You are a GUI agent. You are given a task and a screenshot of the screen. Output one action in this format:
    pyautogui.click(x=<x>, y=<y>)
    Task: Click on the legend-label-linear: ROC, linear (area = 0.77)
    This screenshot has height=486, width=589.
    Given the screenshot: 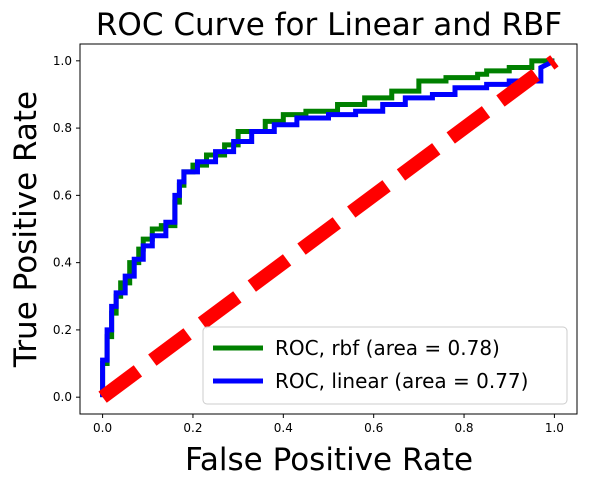 What is the action you would take?
    pyautogui.click(x=401, y=381)
    